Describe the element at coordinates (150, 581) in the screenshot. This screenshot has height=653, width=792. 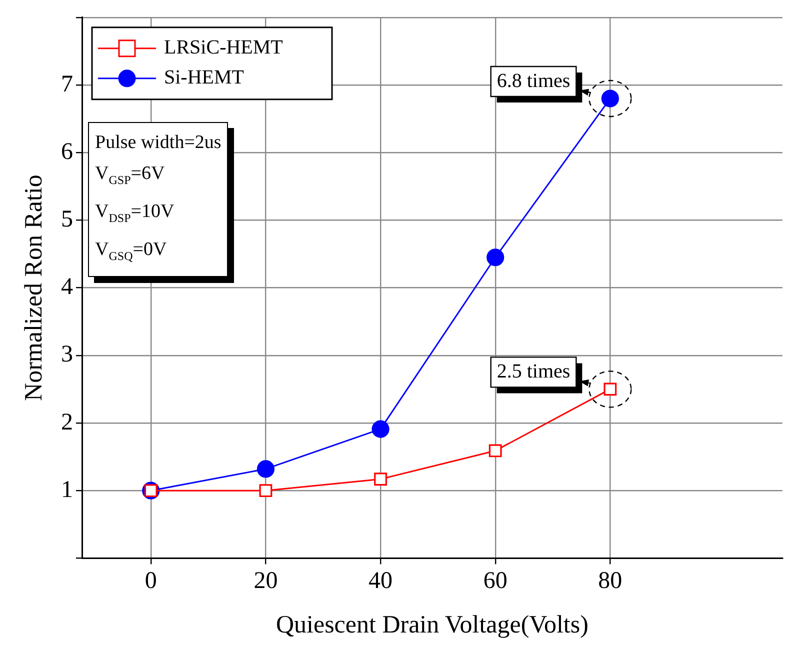
I see `x-tick-label: 0` at that location.